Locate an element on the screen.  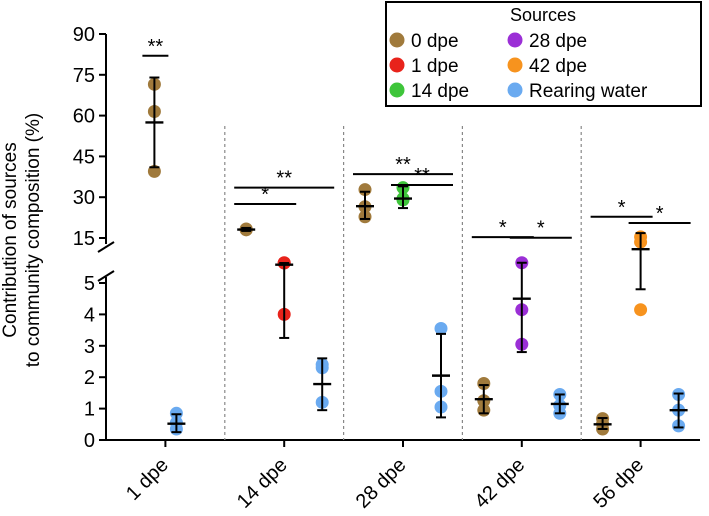
y-axis-label-line2: to community composition (%) is located at coordinates (33, 240).